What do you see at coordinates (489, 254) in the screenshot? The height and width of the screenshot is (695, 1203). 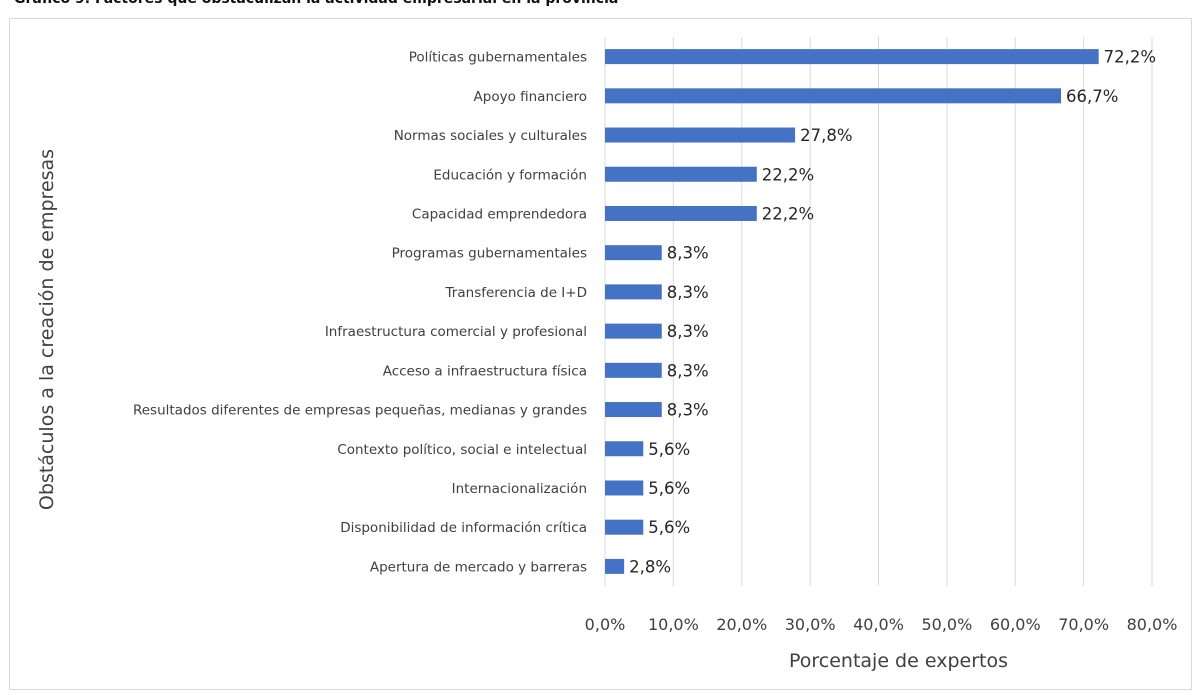 I see `category-label: Programas gubernamentales` at bounding box center [489, 254].